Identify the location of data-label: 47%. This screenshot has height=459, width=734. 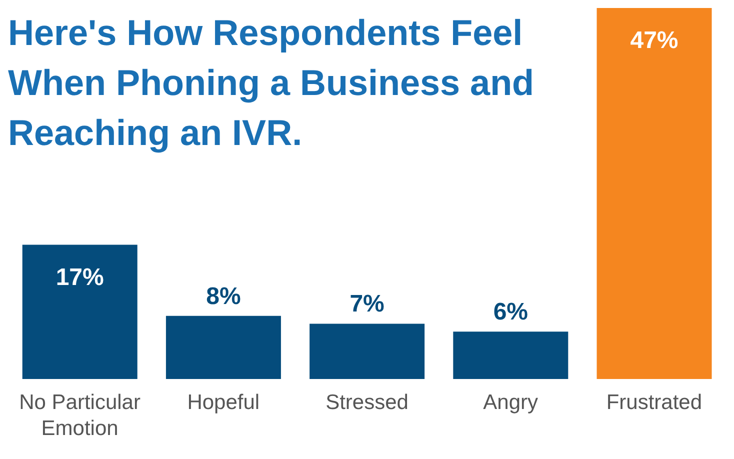
(654, 40).